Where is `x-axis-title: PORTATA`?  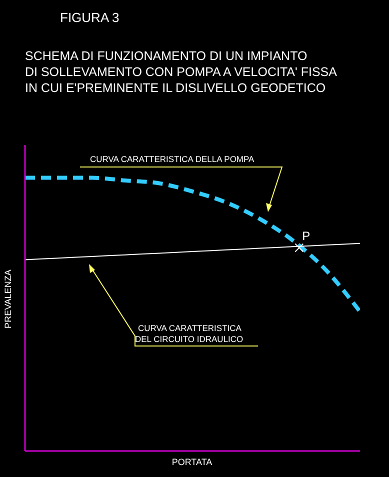
x-axis-title: PORTATA is located at coordinates (192, 462).